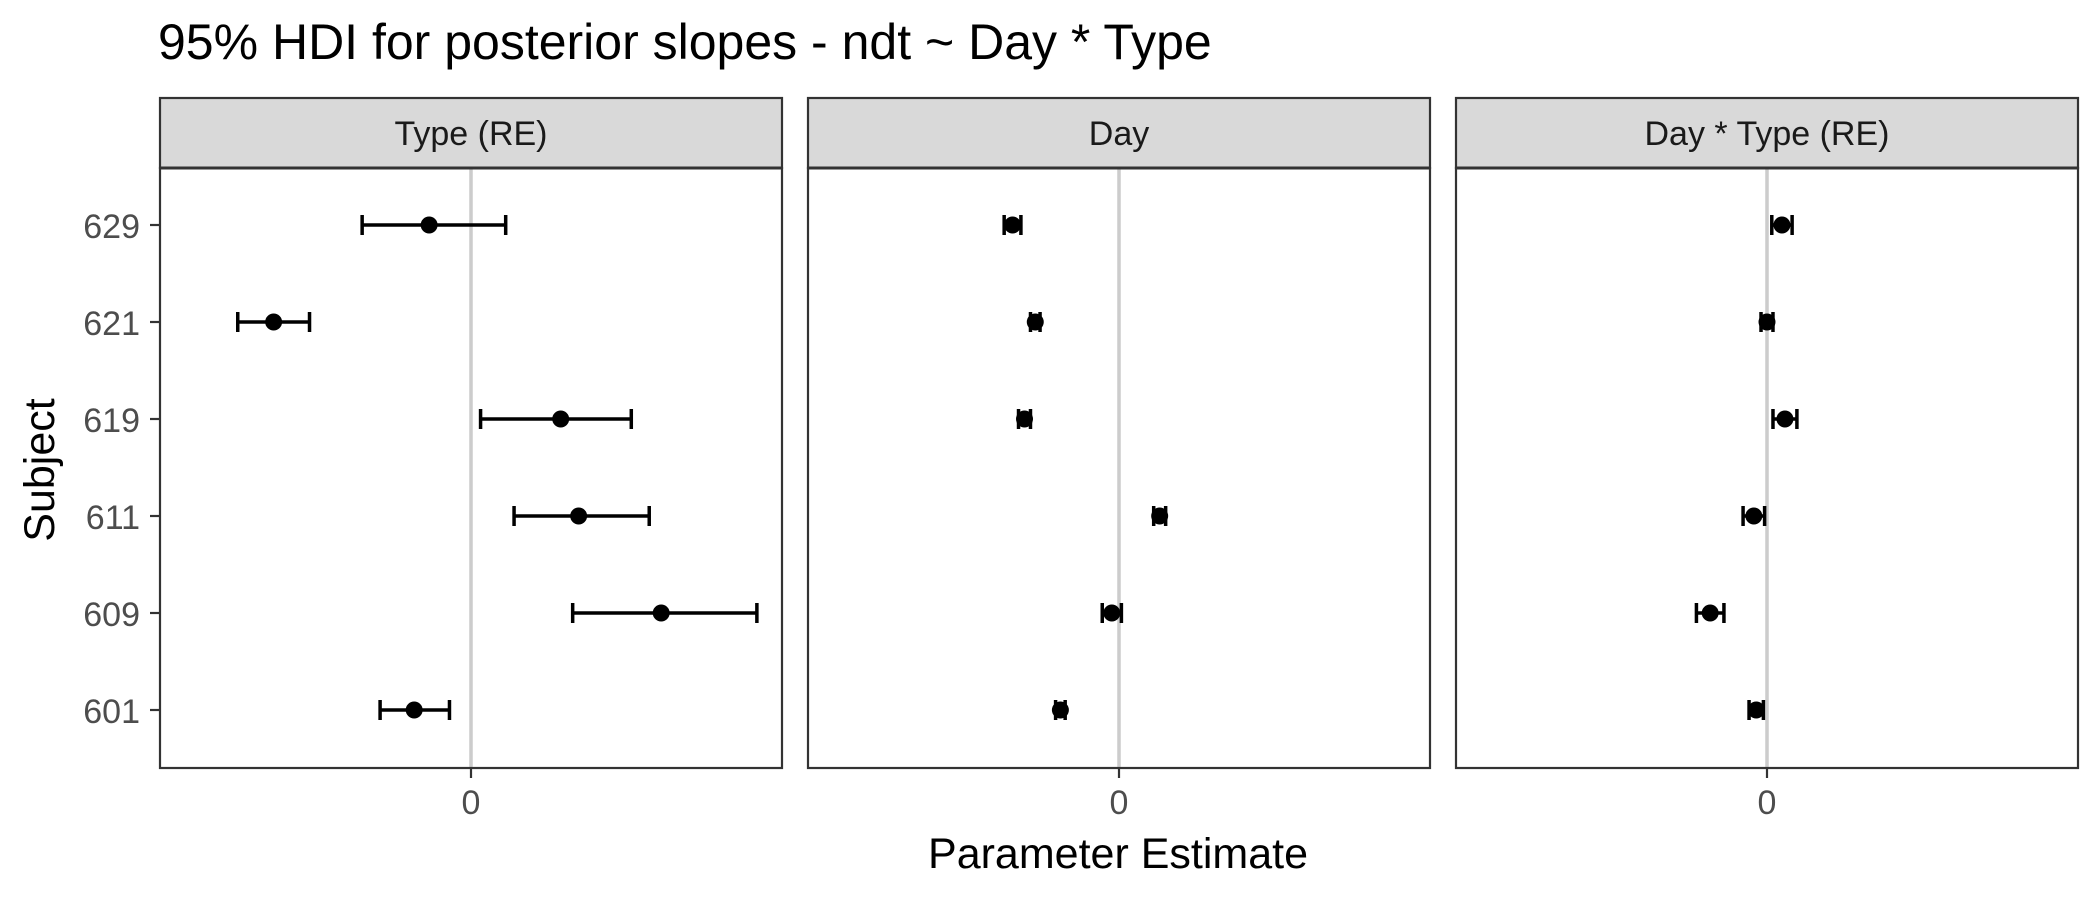 This screenshot has width=2100, height=900. Describe the element at coordinates (121, 469) in the screenshot. I see `y-axis: 629 621 619 611 609 601` at that location.